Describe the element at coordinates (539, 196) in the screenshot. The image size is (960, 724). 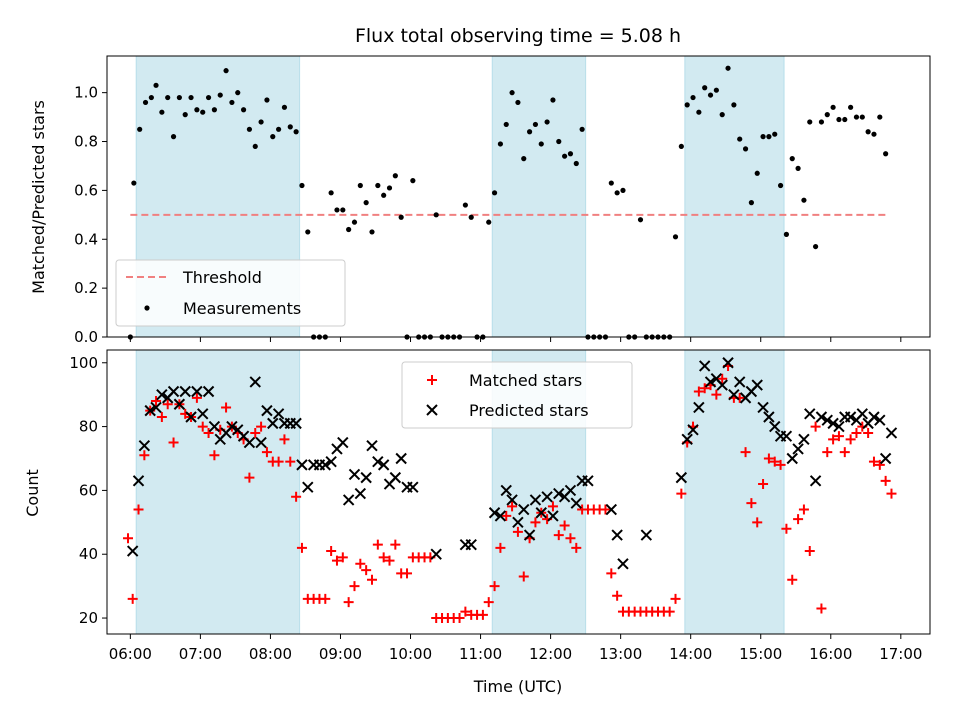
I see `top-shaded-interval` at that location.